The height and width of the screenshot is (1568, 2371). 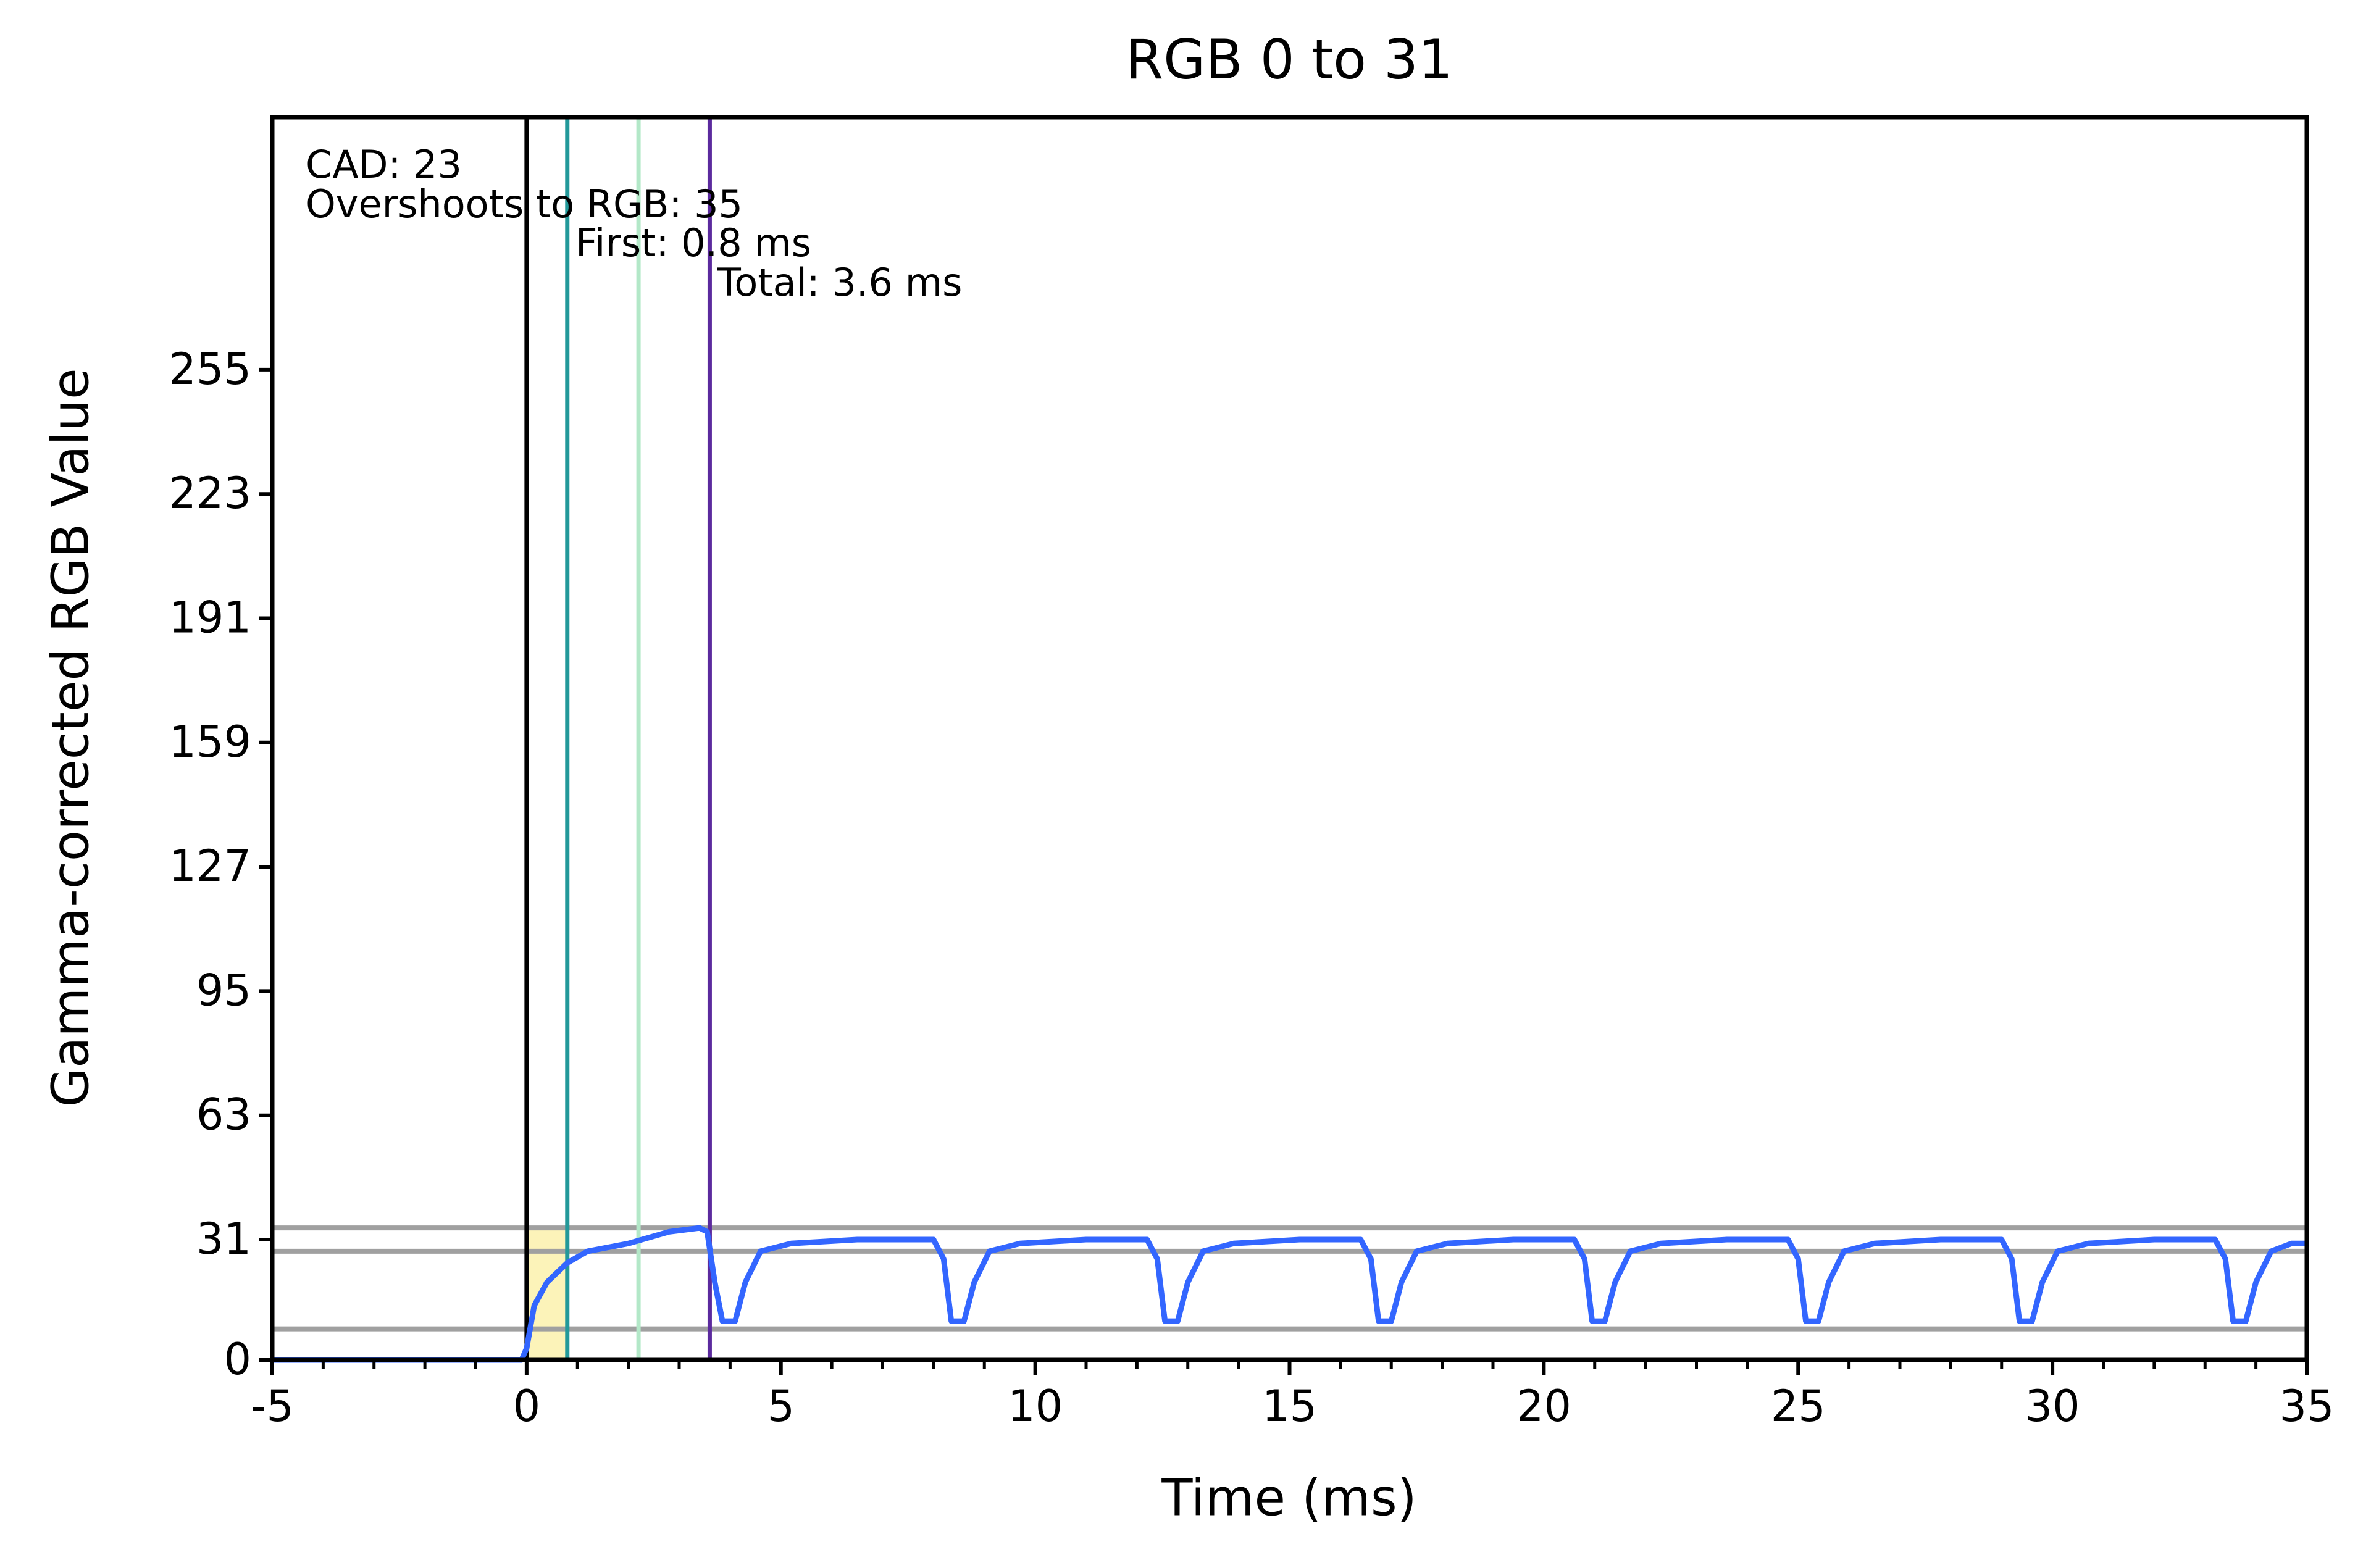 What do you see at coordinates (2306, 1406) in the screenshot?
I see `x-tick-label: 35` at bounding box center [2306, 1406].